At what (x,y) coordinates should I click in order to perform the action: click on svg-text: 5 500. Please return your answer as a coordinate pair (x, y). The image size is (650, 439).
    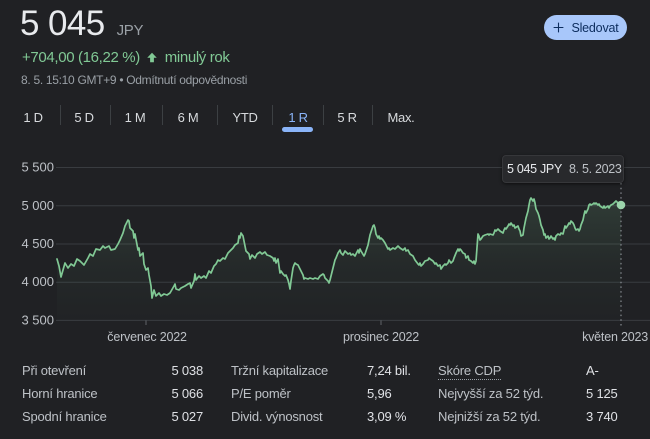
    Looking at the image, I should click on (37, 167).